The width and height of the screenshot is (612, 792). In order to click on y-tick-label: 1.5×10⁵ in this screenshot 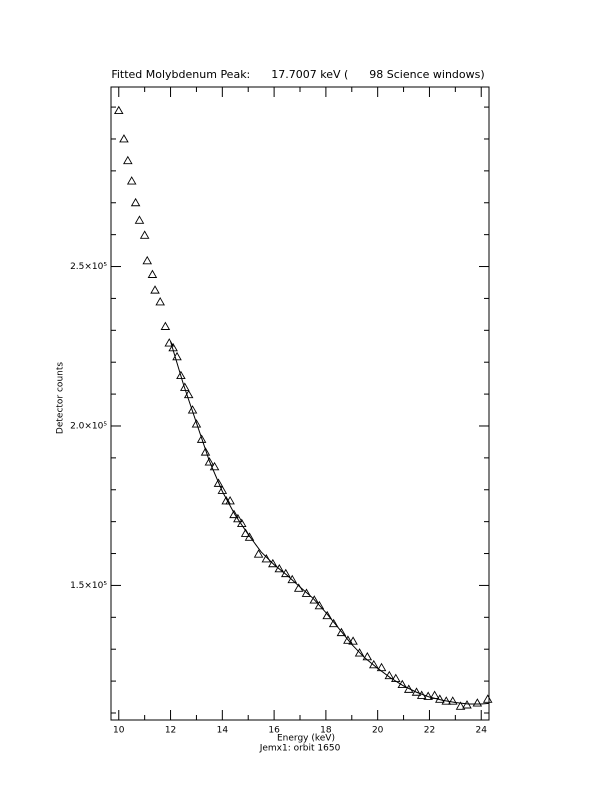, I will do `click(88, 586)`.